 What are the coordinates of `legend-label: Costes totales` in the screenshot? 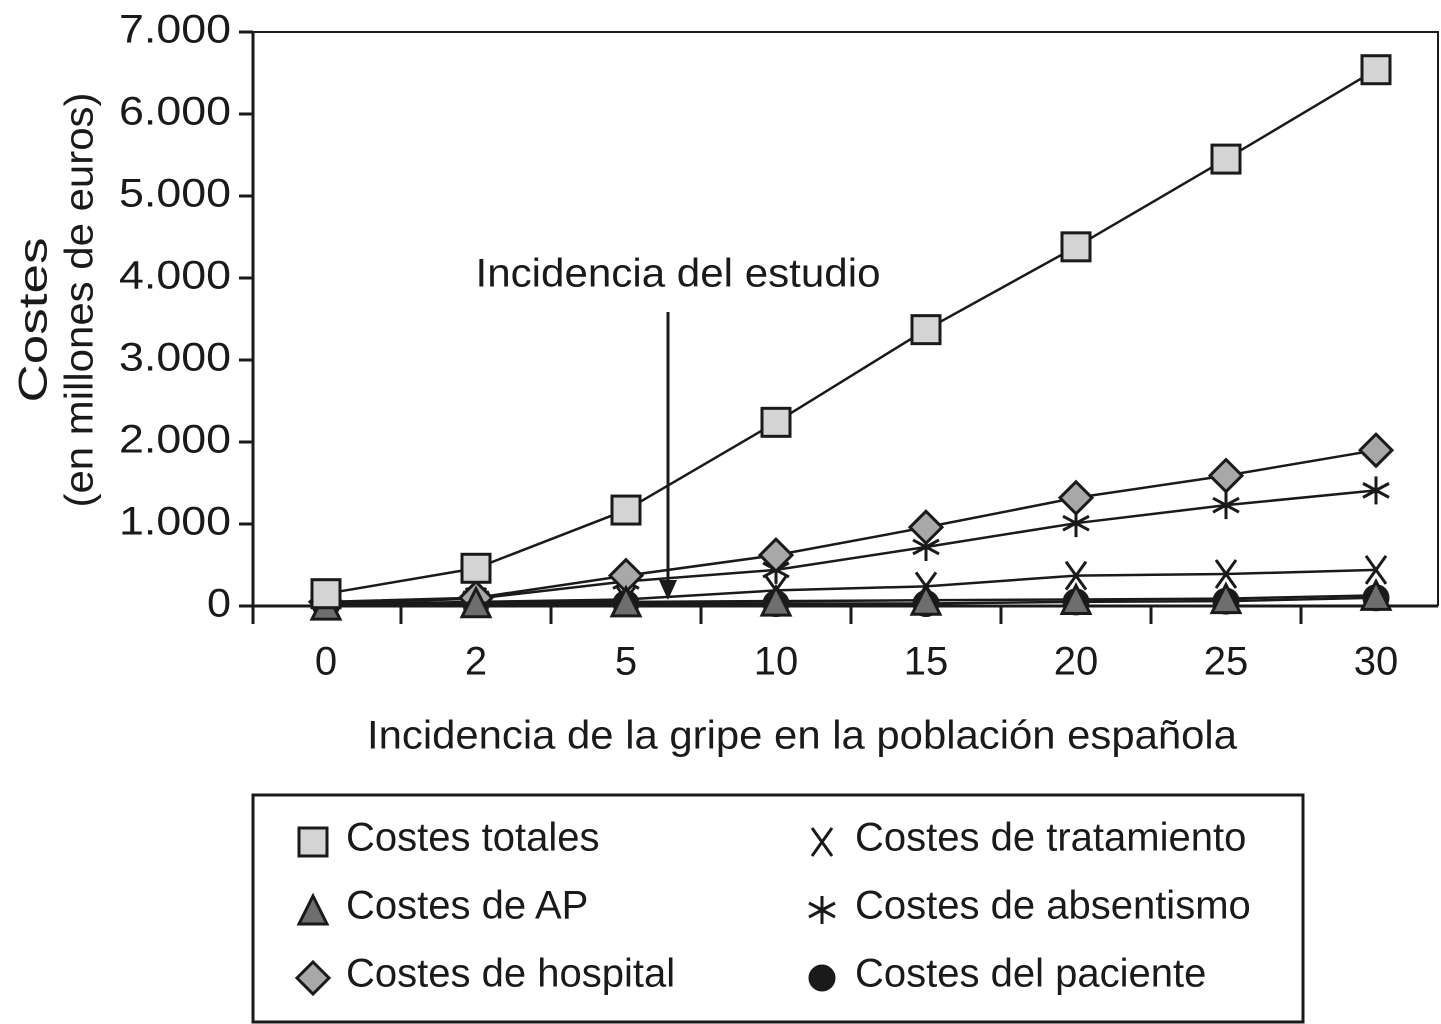 It's located at (472, 838).